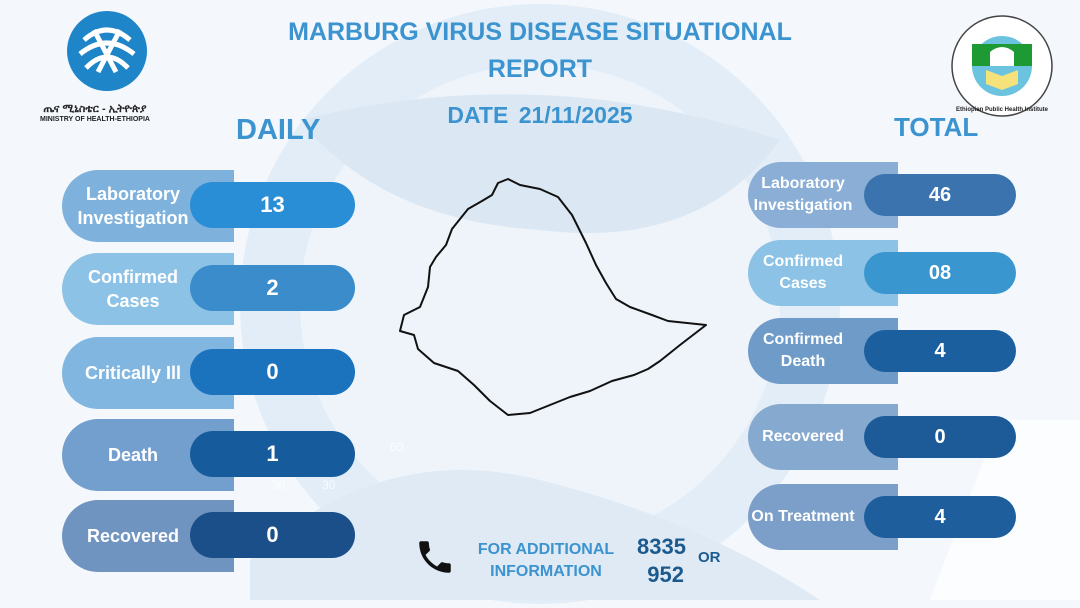 The image size is (1080, 608). What do you see at coordinates (95, 119) in the screenshot?
I see `moh-english-text: MINISTRY OF HEALTH-ETHIOPIA` at bounding box center [95, 119].